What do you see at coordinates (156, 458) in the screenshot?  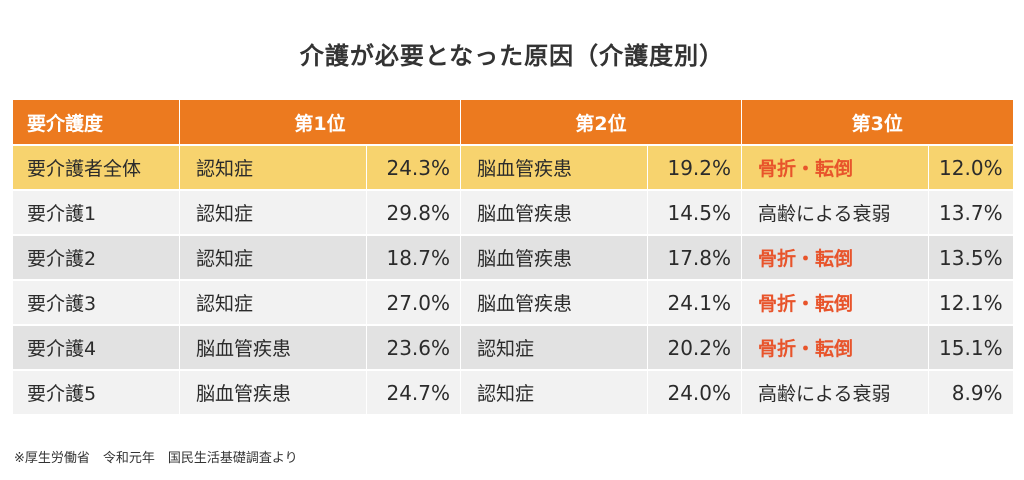 I see `source-footnote: ※厚生労働省 令和元年 国民生活基礎調査より` at bounding box center [156, 458].